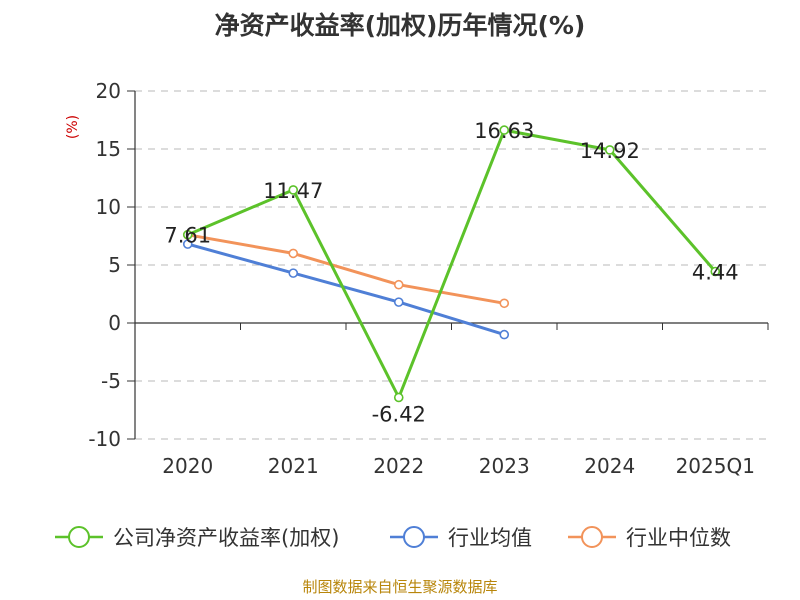 This screenshot has width=800, height=600. I want to click on data-label: 14.92, so click(610, 151).